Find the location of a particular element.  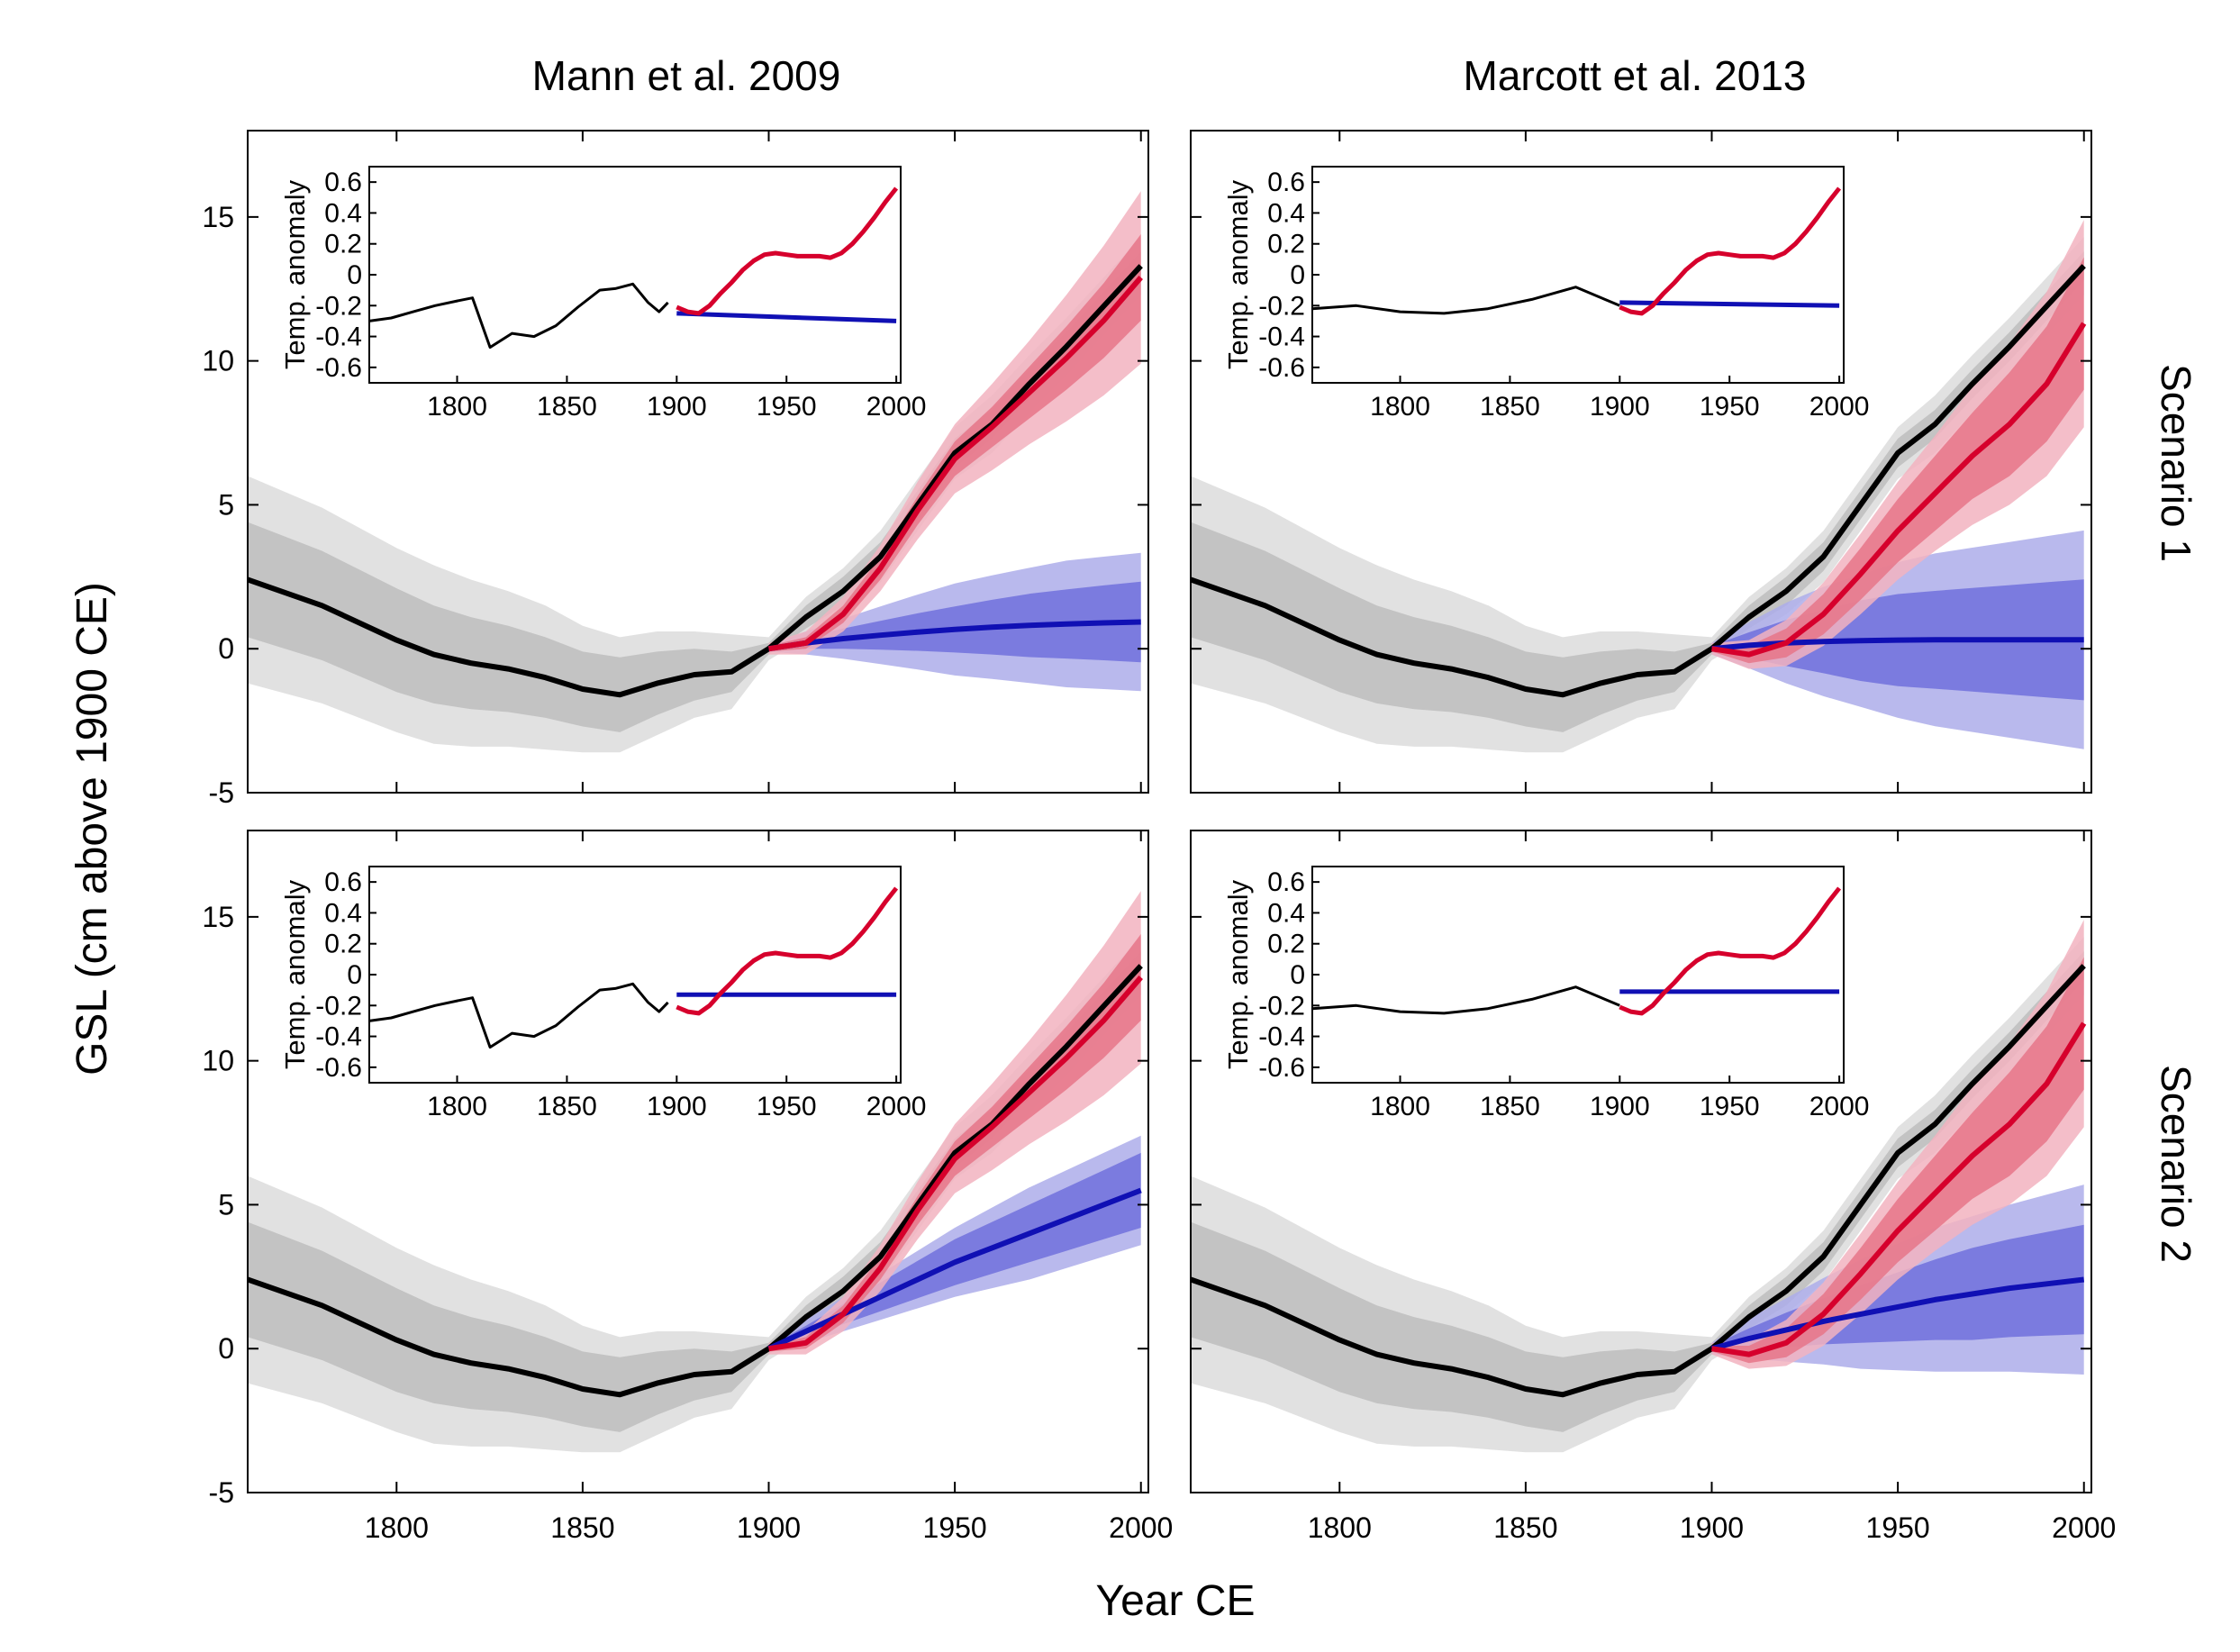

x-axis-title: Year CE is located at coordinates (1176, 1601).